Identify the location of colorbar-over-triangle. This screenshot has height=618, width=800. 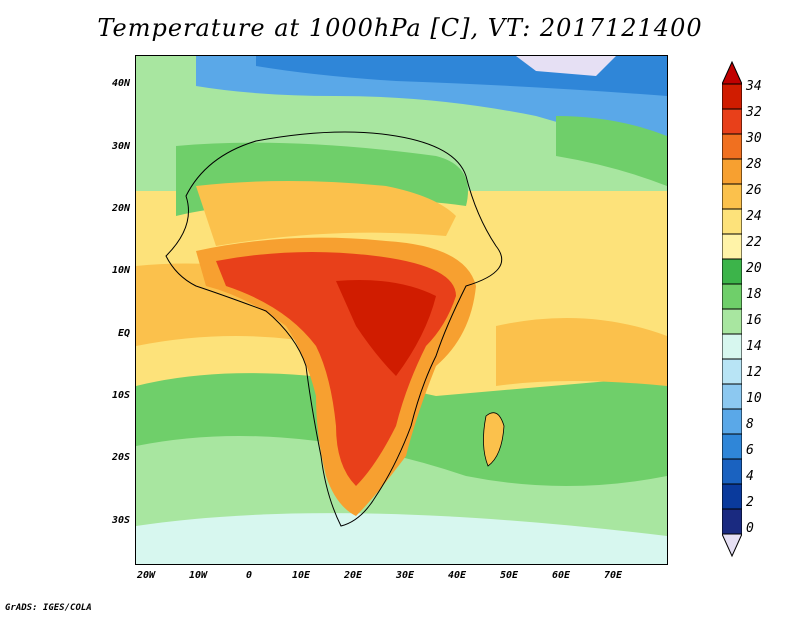
(732, 72).